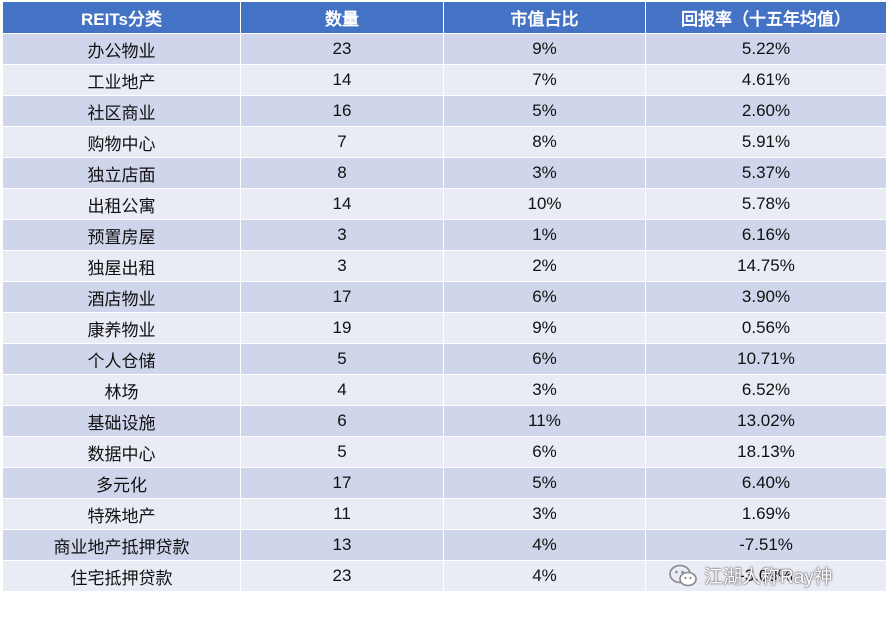  I want to click on table-row: 酒店物业 17 6% 3.90%, so click(444, 297).